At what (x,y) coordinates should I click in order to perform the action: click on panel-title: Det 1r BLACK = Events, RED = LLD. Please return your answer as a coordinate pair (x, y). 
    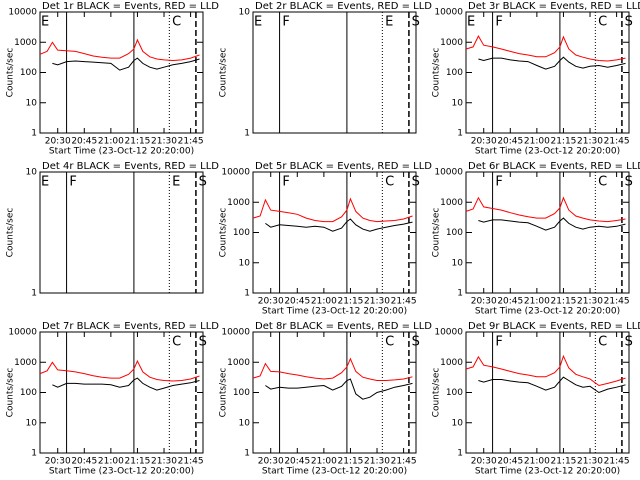
    Looking at the image, I should click on (130, 6).